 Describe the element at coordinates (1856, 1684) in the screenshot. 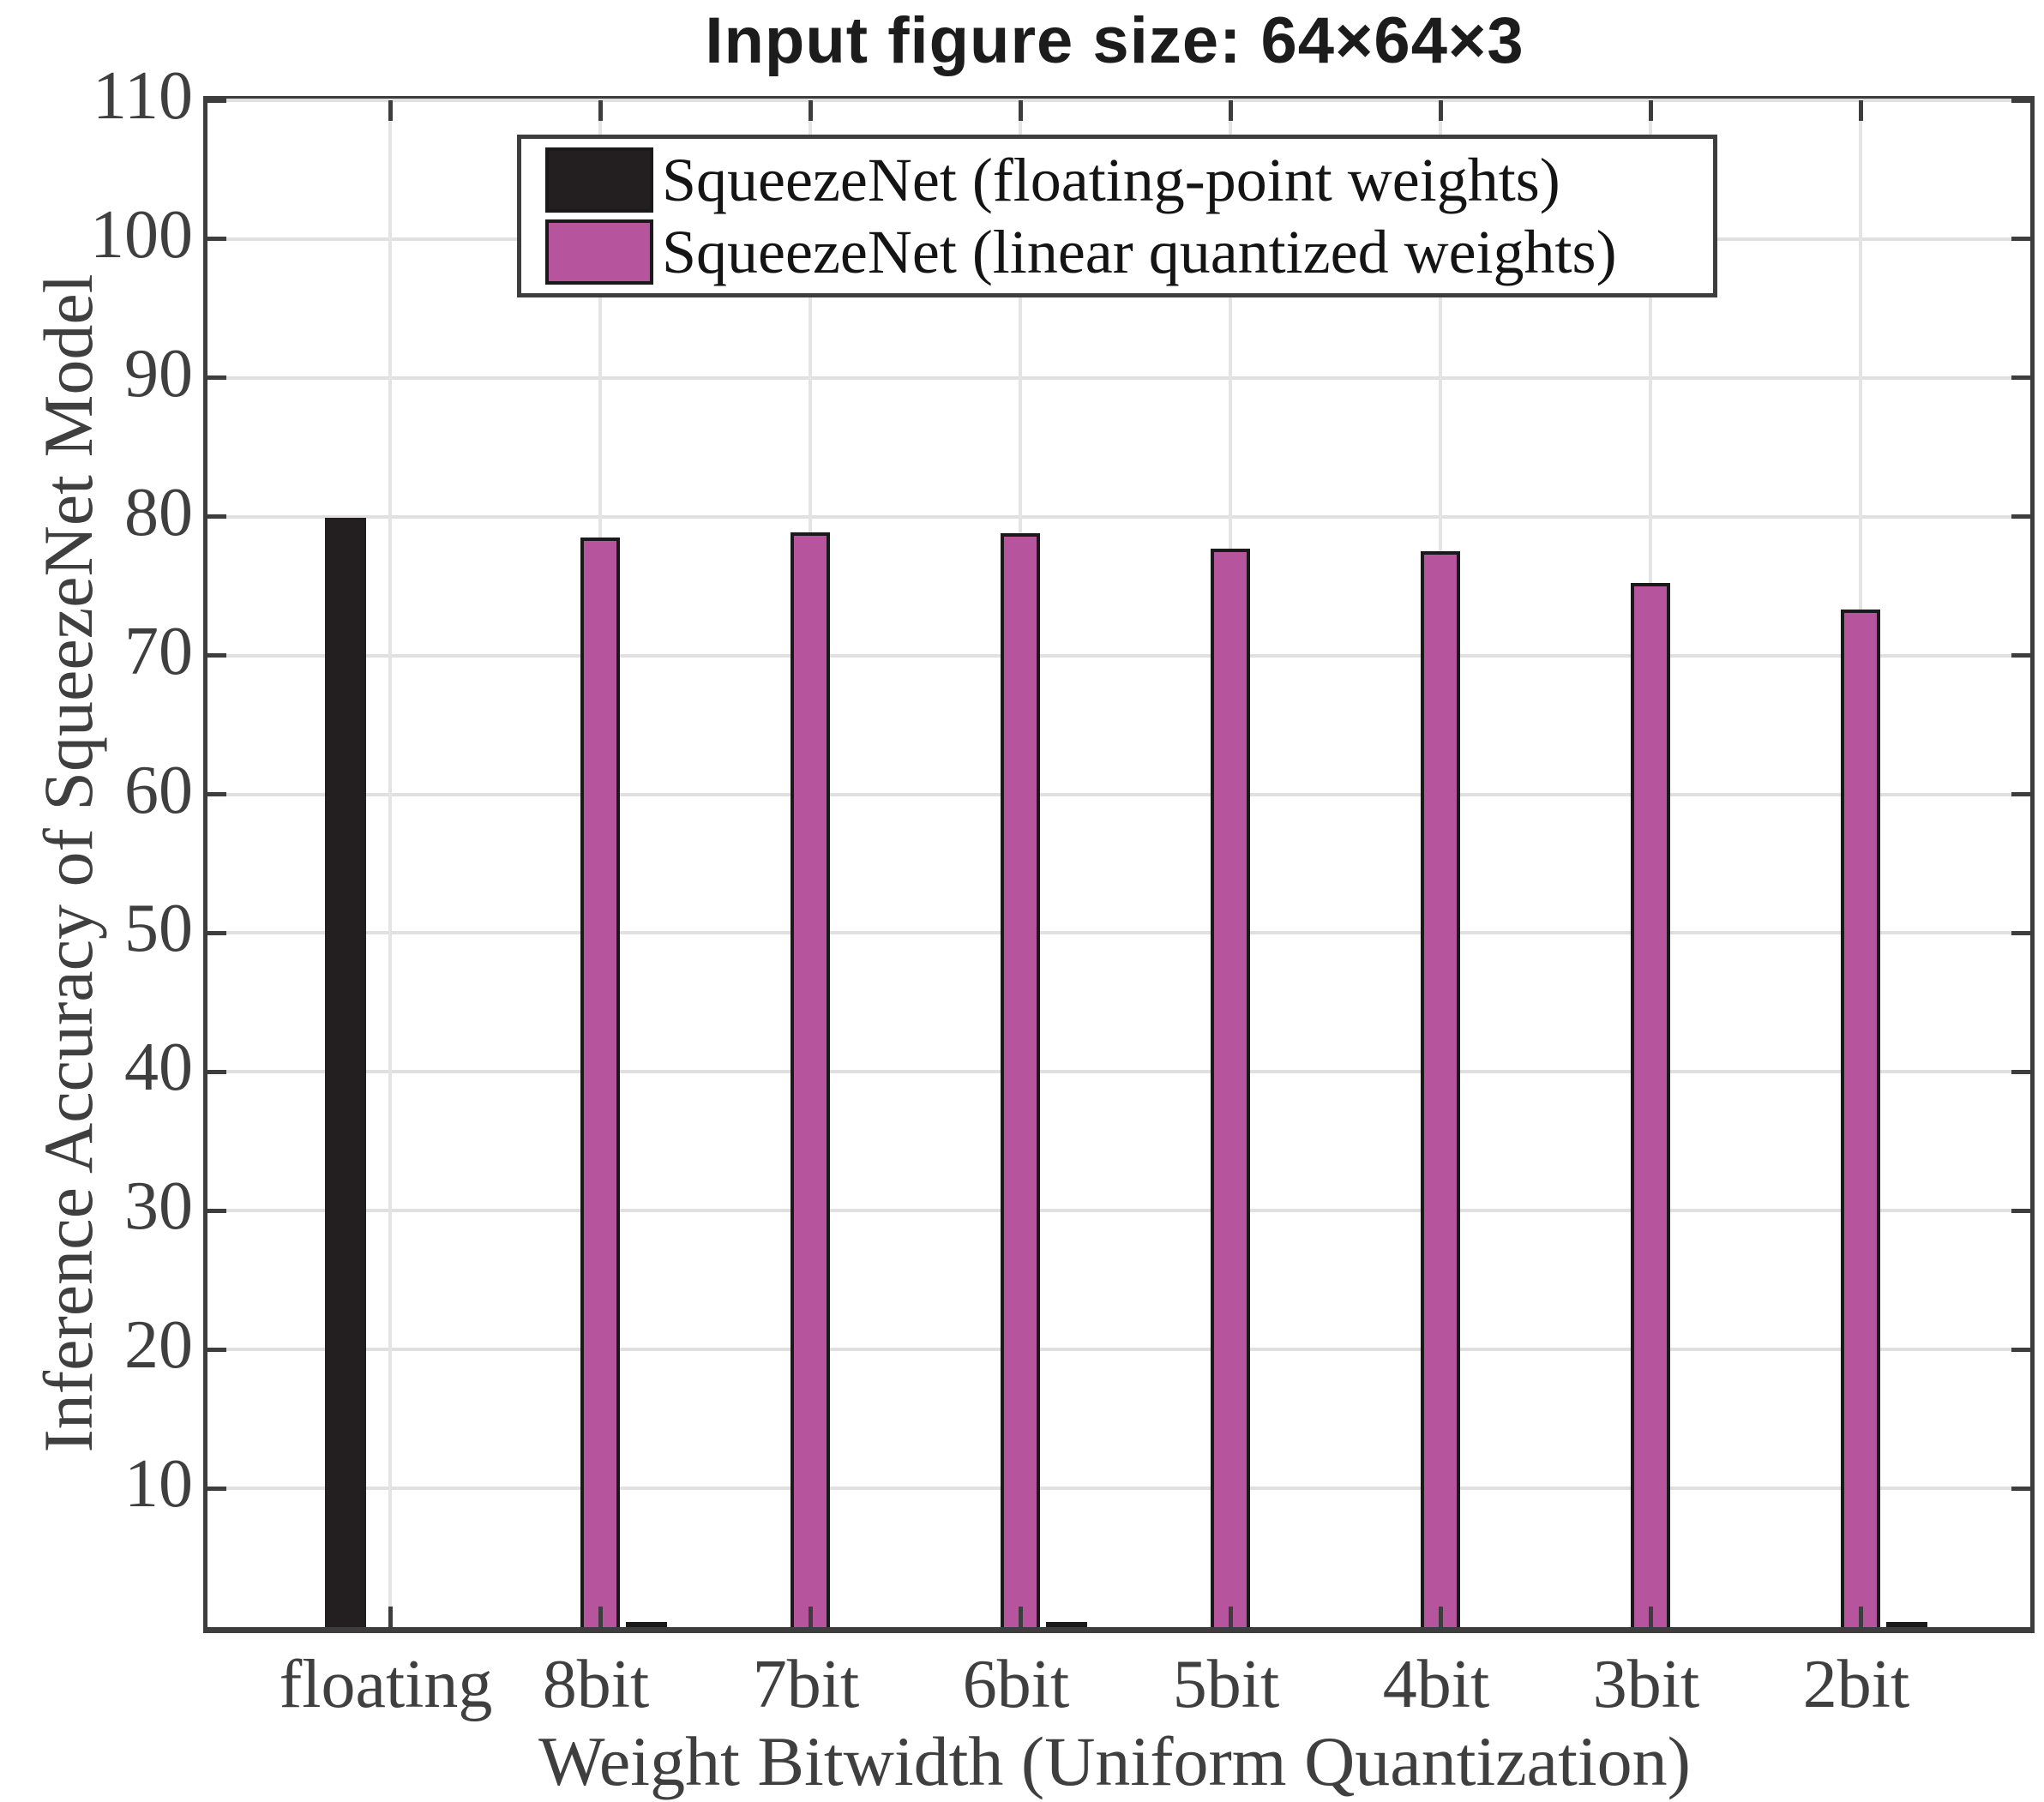

I see `x-tick-label-2bit: 2bit` at that location.